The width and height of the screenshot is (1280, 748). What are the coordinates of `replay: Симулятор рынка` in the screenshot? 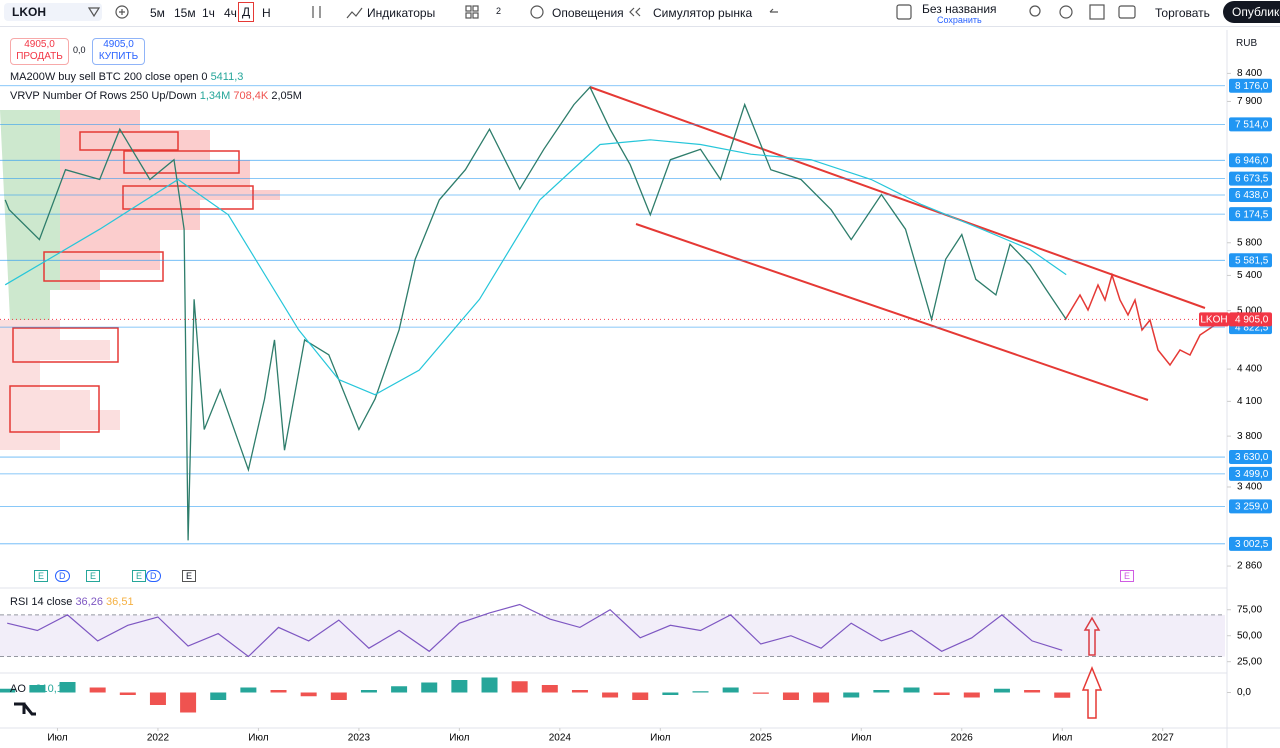 It's located at (703, 13).